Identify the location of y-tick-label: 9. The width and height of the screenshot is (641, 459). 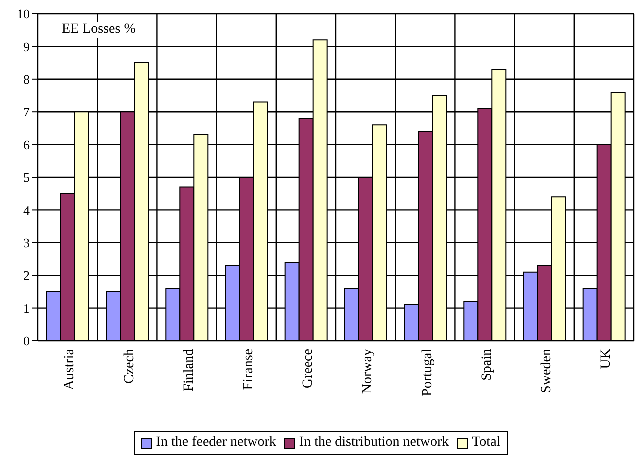
(27, 46).